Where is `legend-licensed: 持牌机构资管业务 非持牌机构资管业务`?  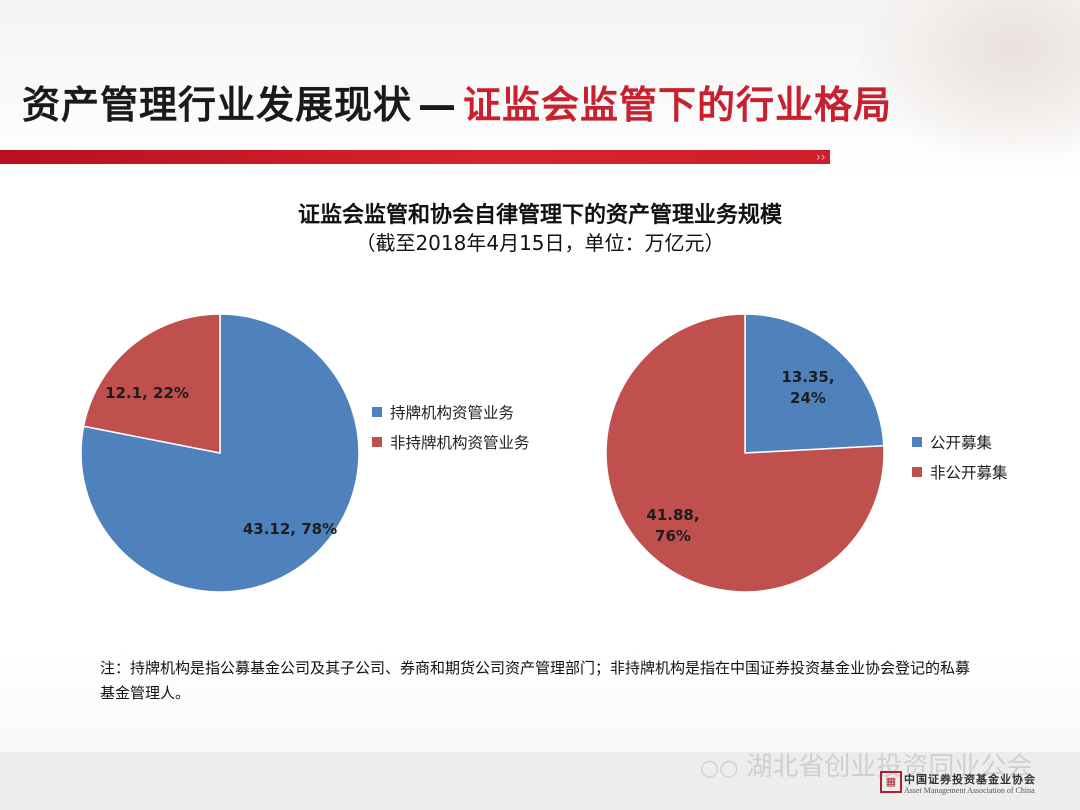
legend-licensed: 持牌机构资管业务 非持牌机构资管业务 is located at coordinates (451, 427).